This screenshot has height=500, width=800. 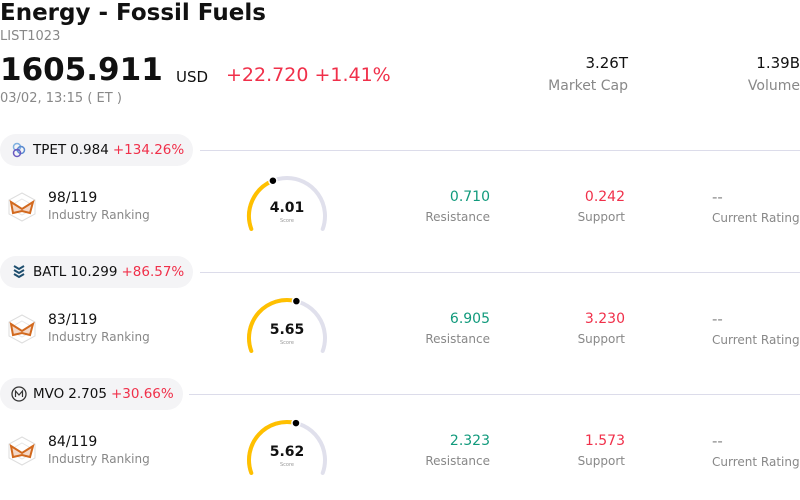 I want to click on chevron-stack-logo-icon, so click(x=19, y=272).